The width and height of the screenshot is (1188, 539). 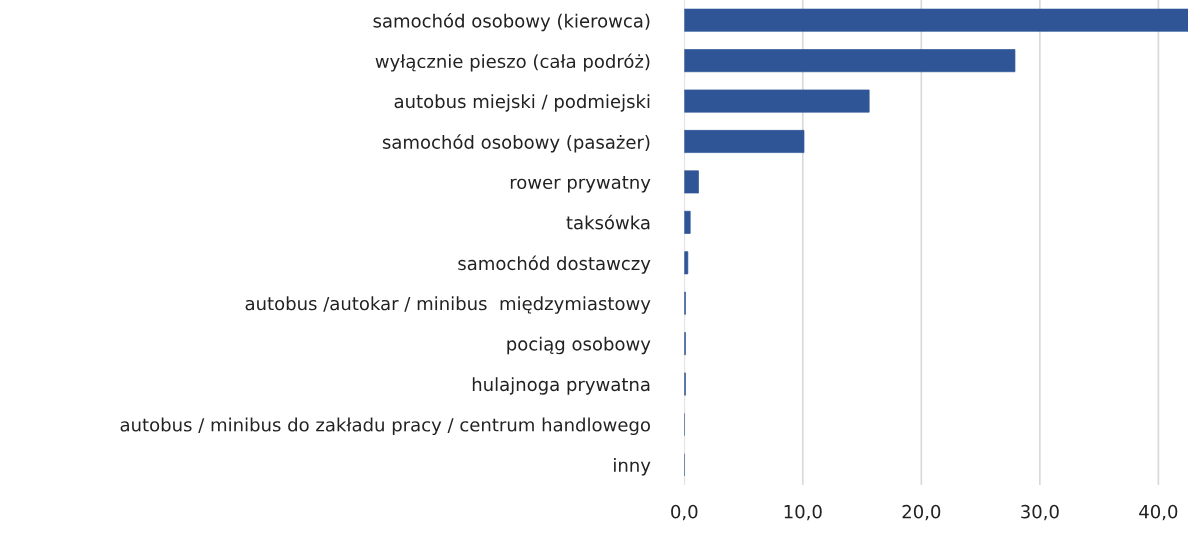 I want to click on x-tick-label: 10,0, so click(x=803, y=512).